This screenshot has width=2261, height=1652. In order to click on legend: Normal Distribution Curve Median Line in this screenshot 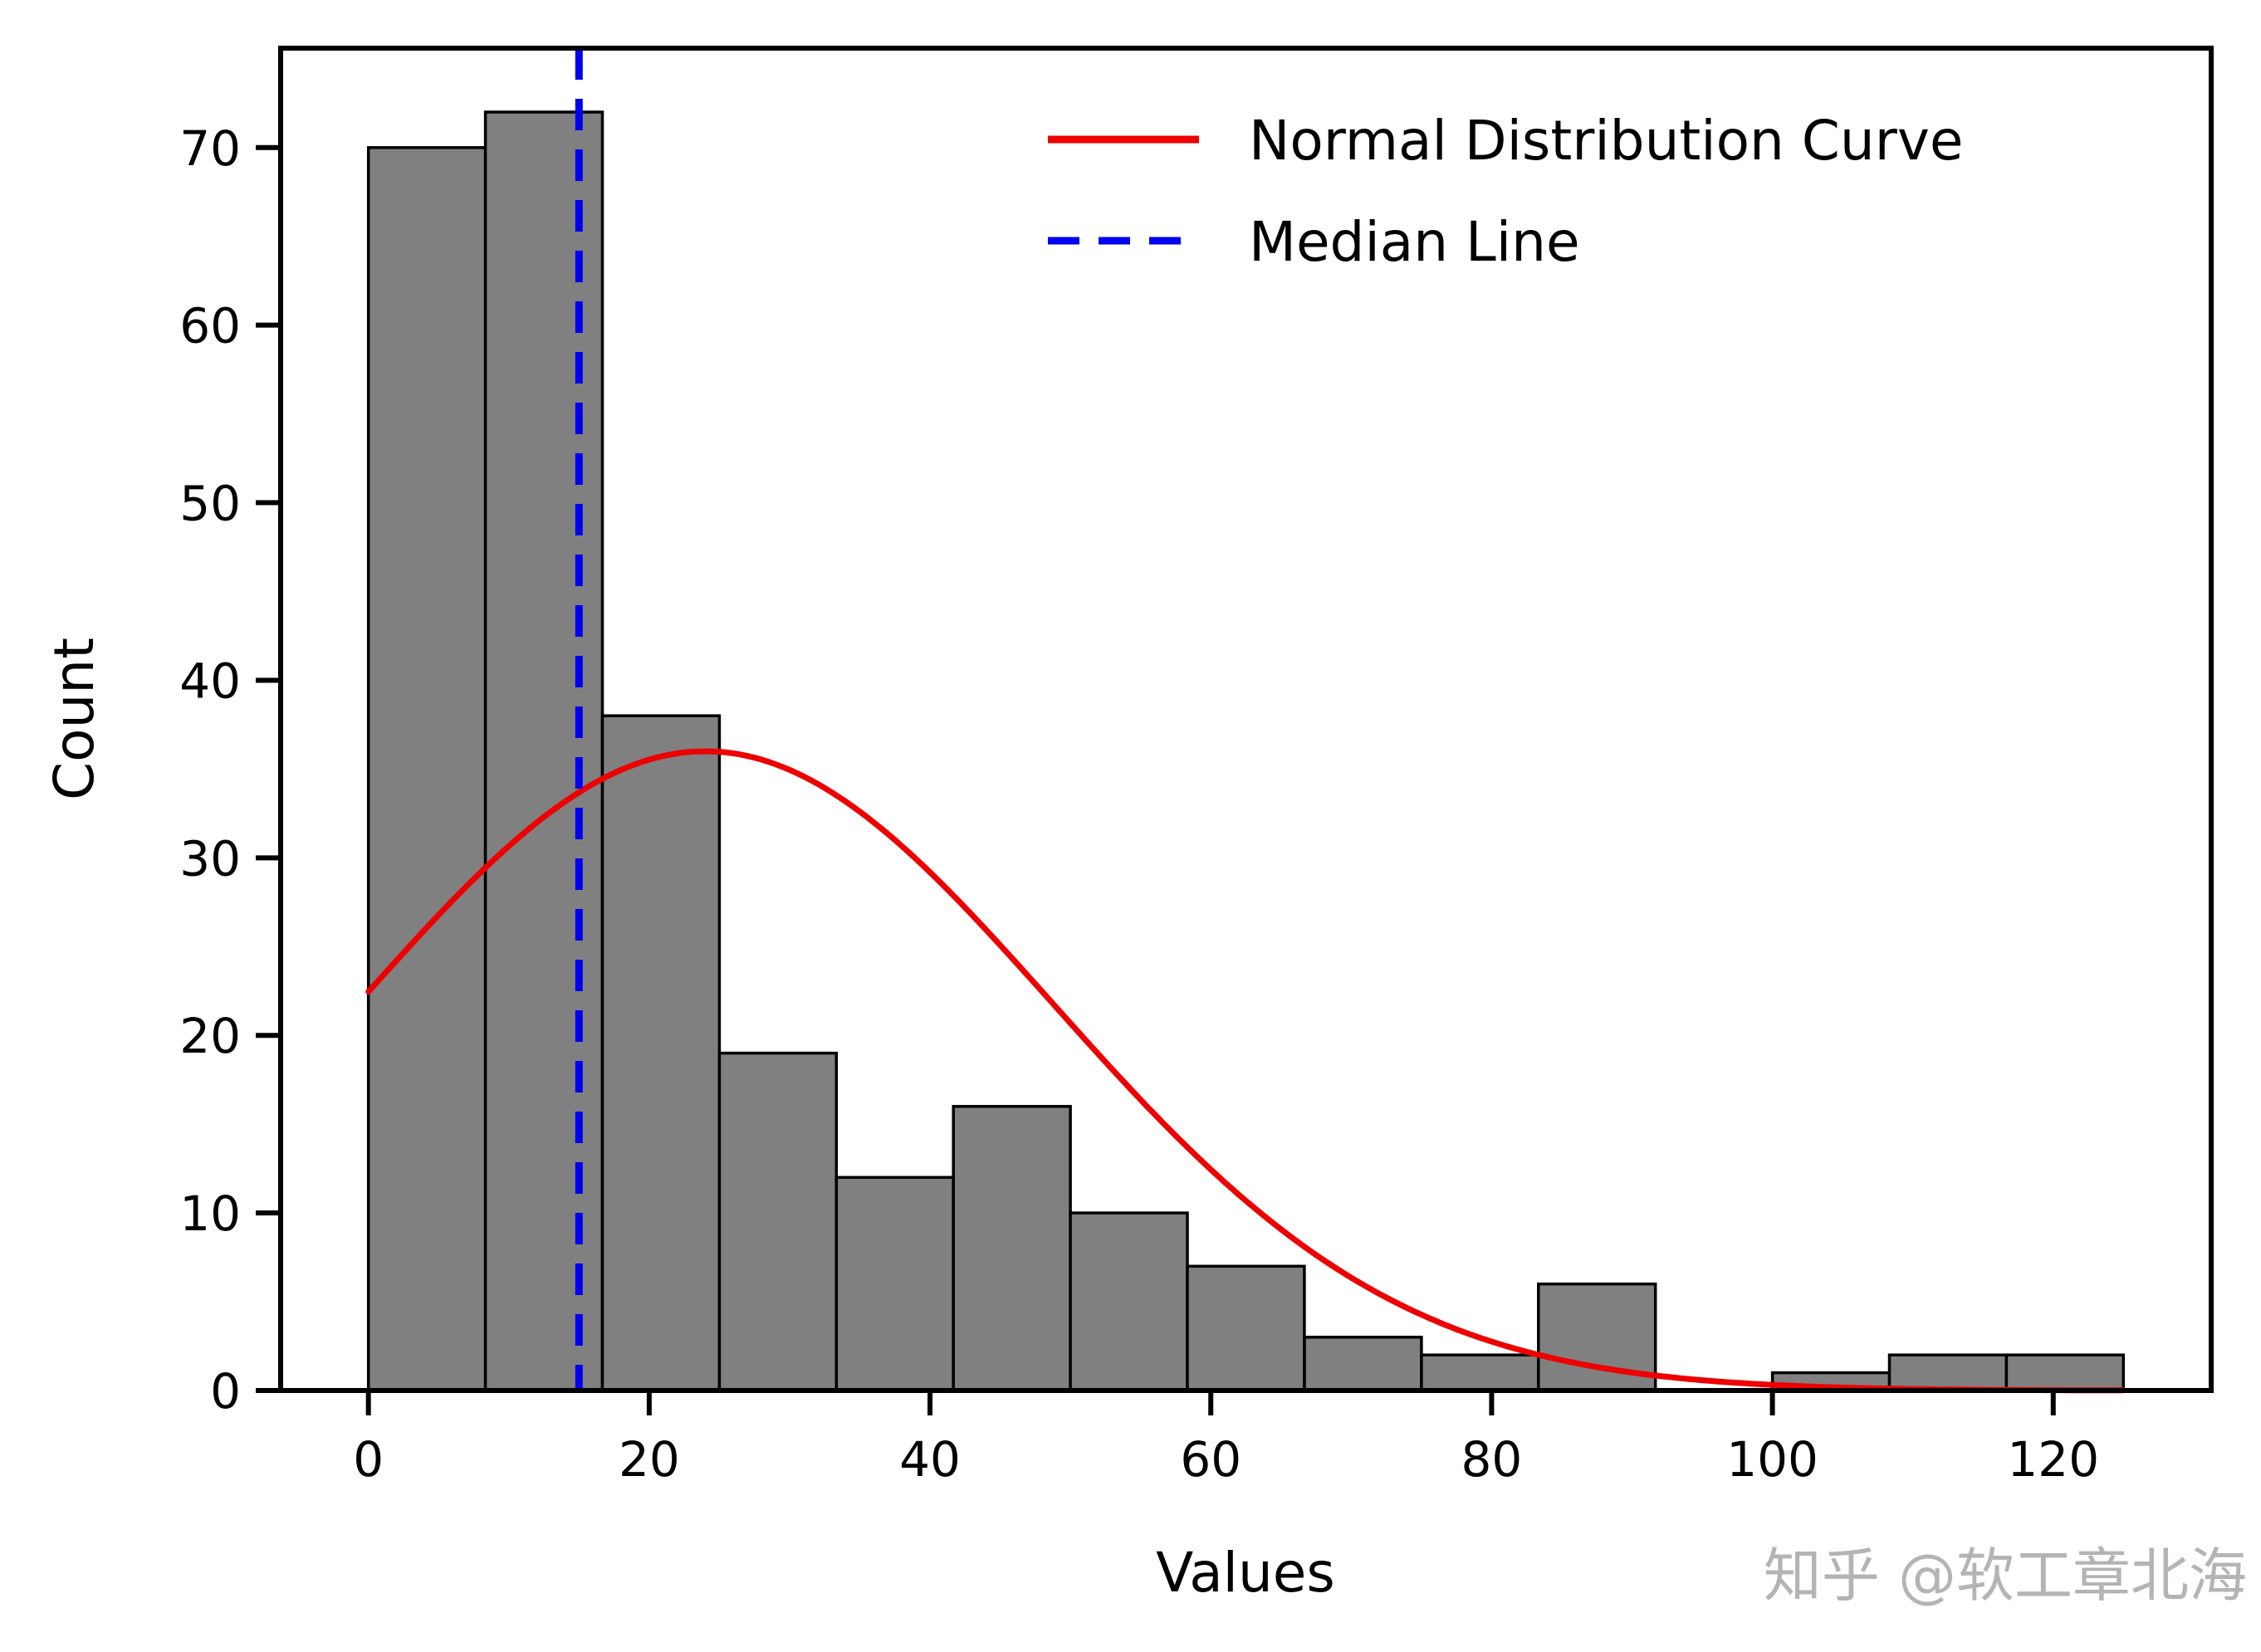, I will do `click(1506, 191)`.